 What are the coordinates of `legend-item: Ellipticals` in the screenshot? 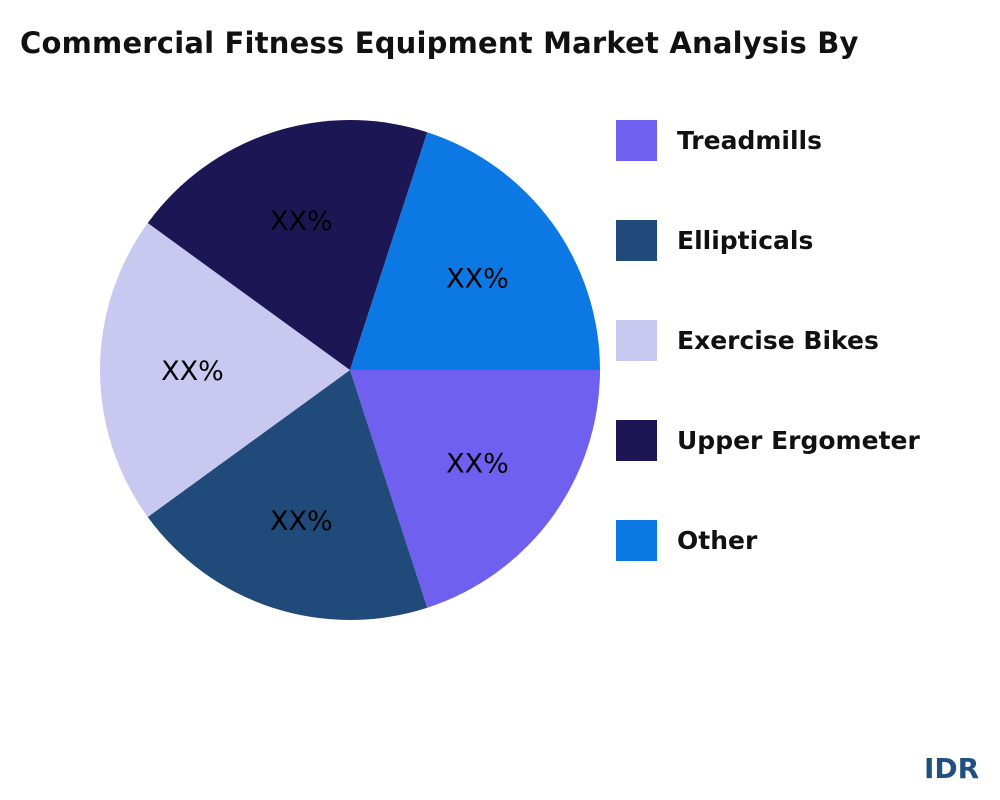 It's located at (715, 240).